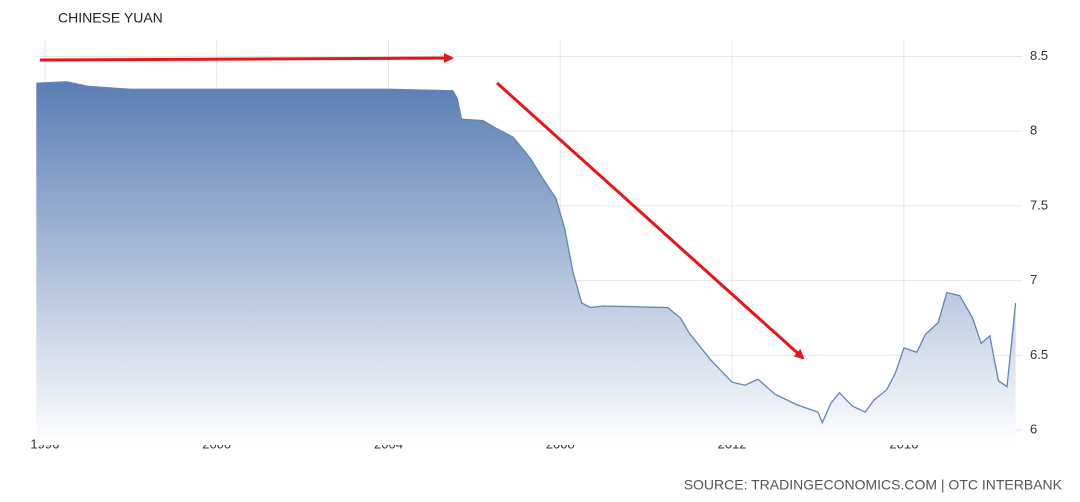  I want to click on chart-title: CHINESE YUAN, so click(110, 18).